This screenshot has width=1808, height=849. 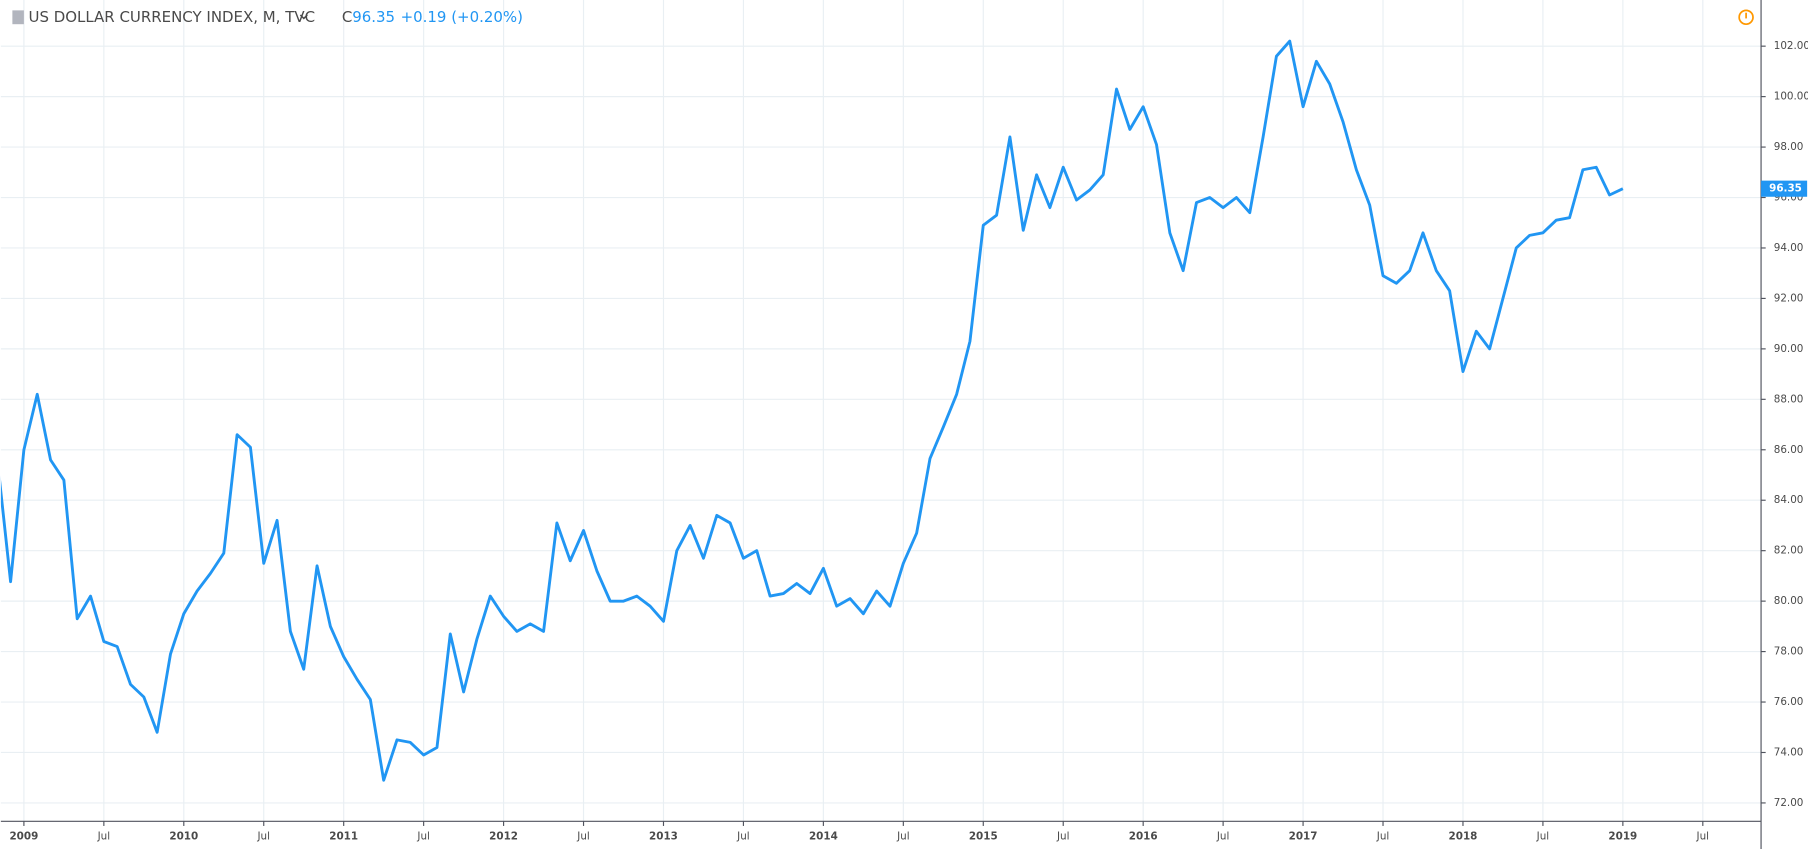 I want to click on y-tick-label: 84.00, so click(x=1789, y=500).